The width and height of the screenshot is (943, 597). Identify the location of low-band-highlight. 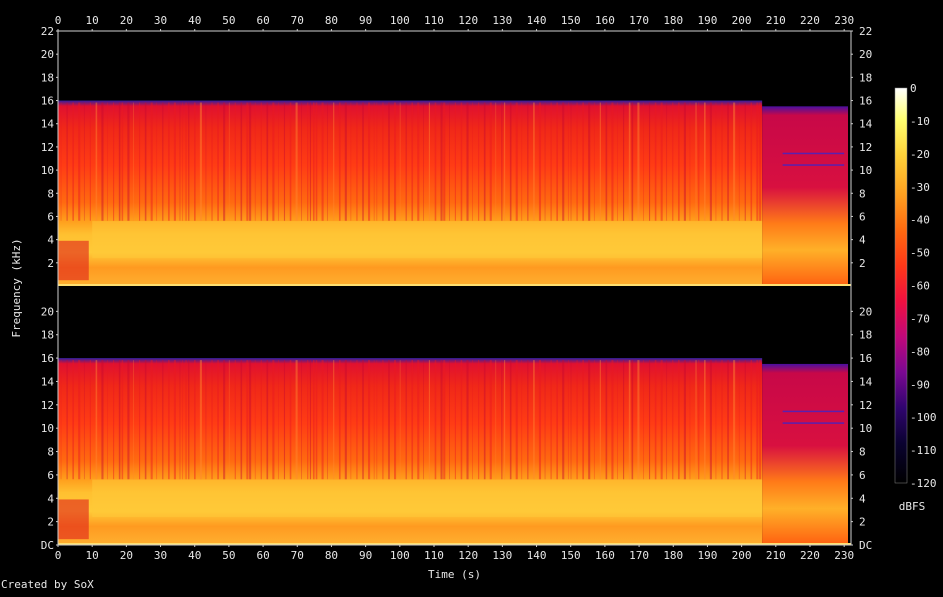
(427, 240).